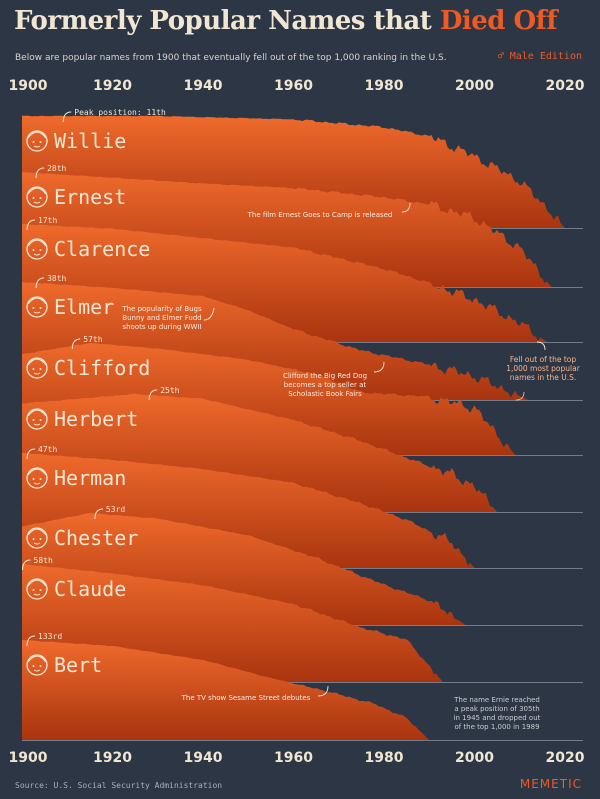 Image resolution: width=600 pixels, height=799 pixels. Describe the element at coordinates (31, 225) in the screenshot. I see `peak-arrow-clarence` at that location.